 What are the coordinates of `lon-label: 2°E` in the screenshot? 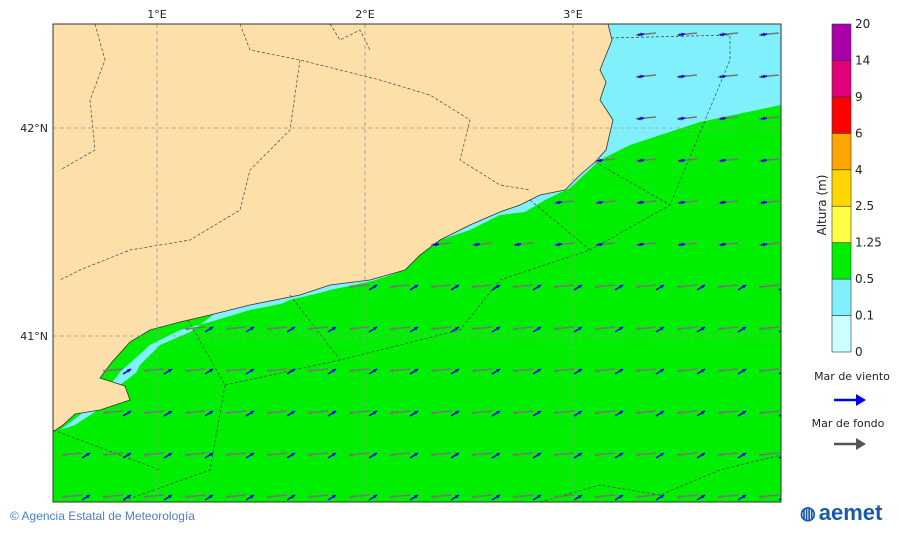 It's located at (364, 14).